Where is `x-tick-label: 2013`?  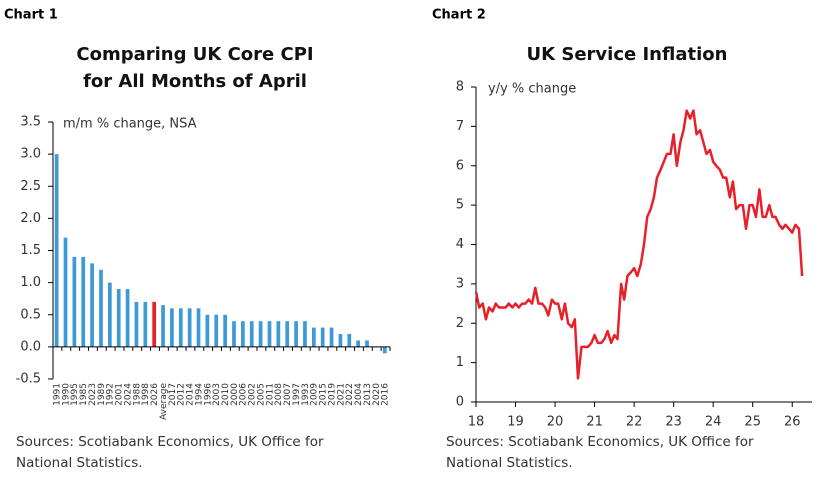
x-tick-label: 2013 is located at coordinates (368, 394).